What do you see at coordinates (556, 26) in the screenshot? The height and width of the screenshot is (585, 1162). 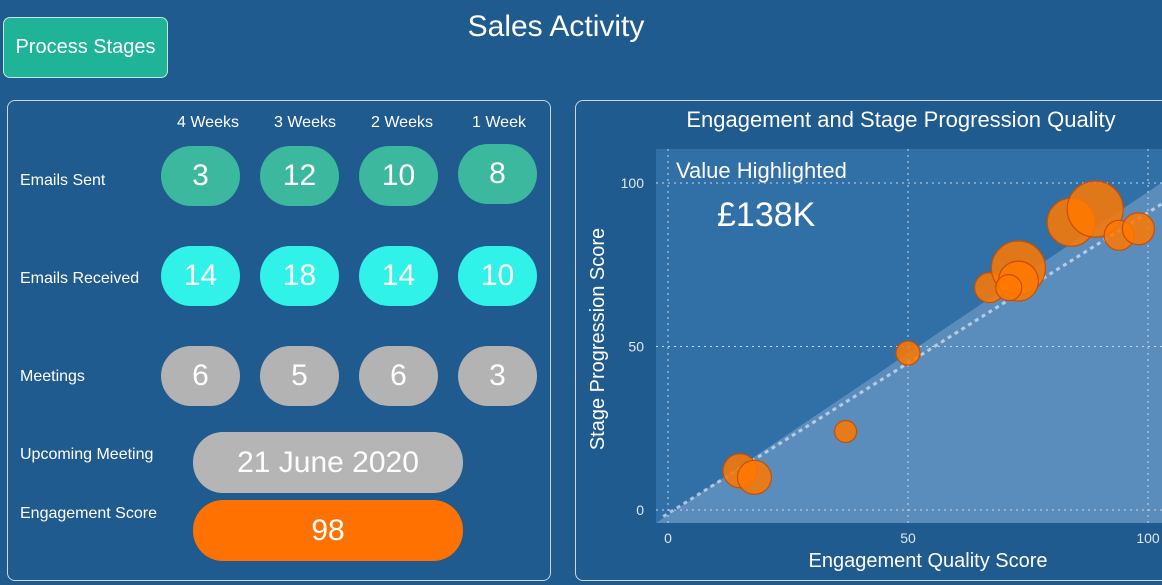 I see `page-title: Sales Activity` at bounding box center [556, 26].